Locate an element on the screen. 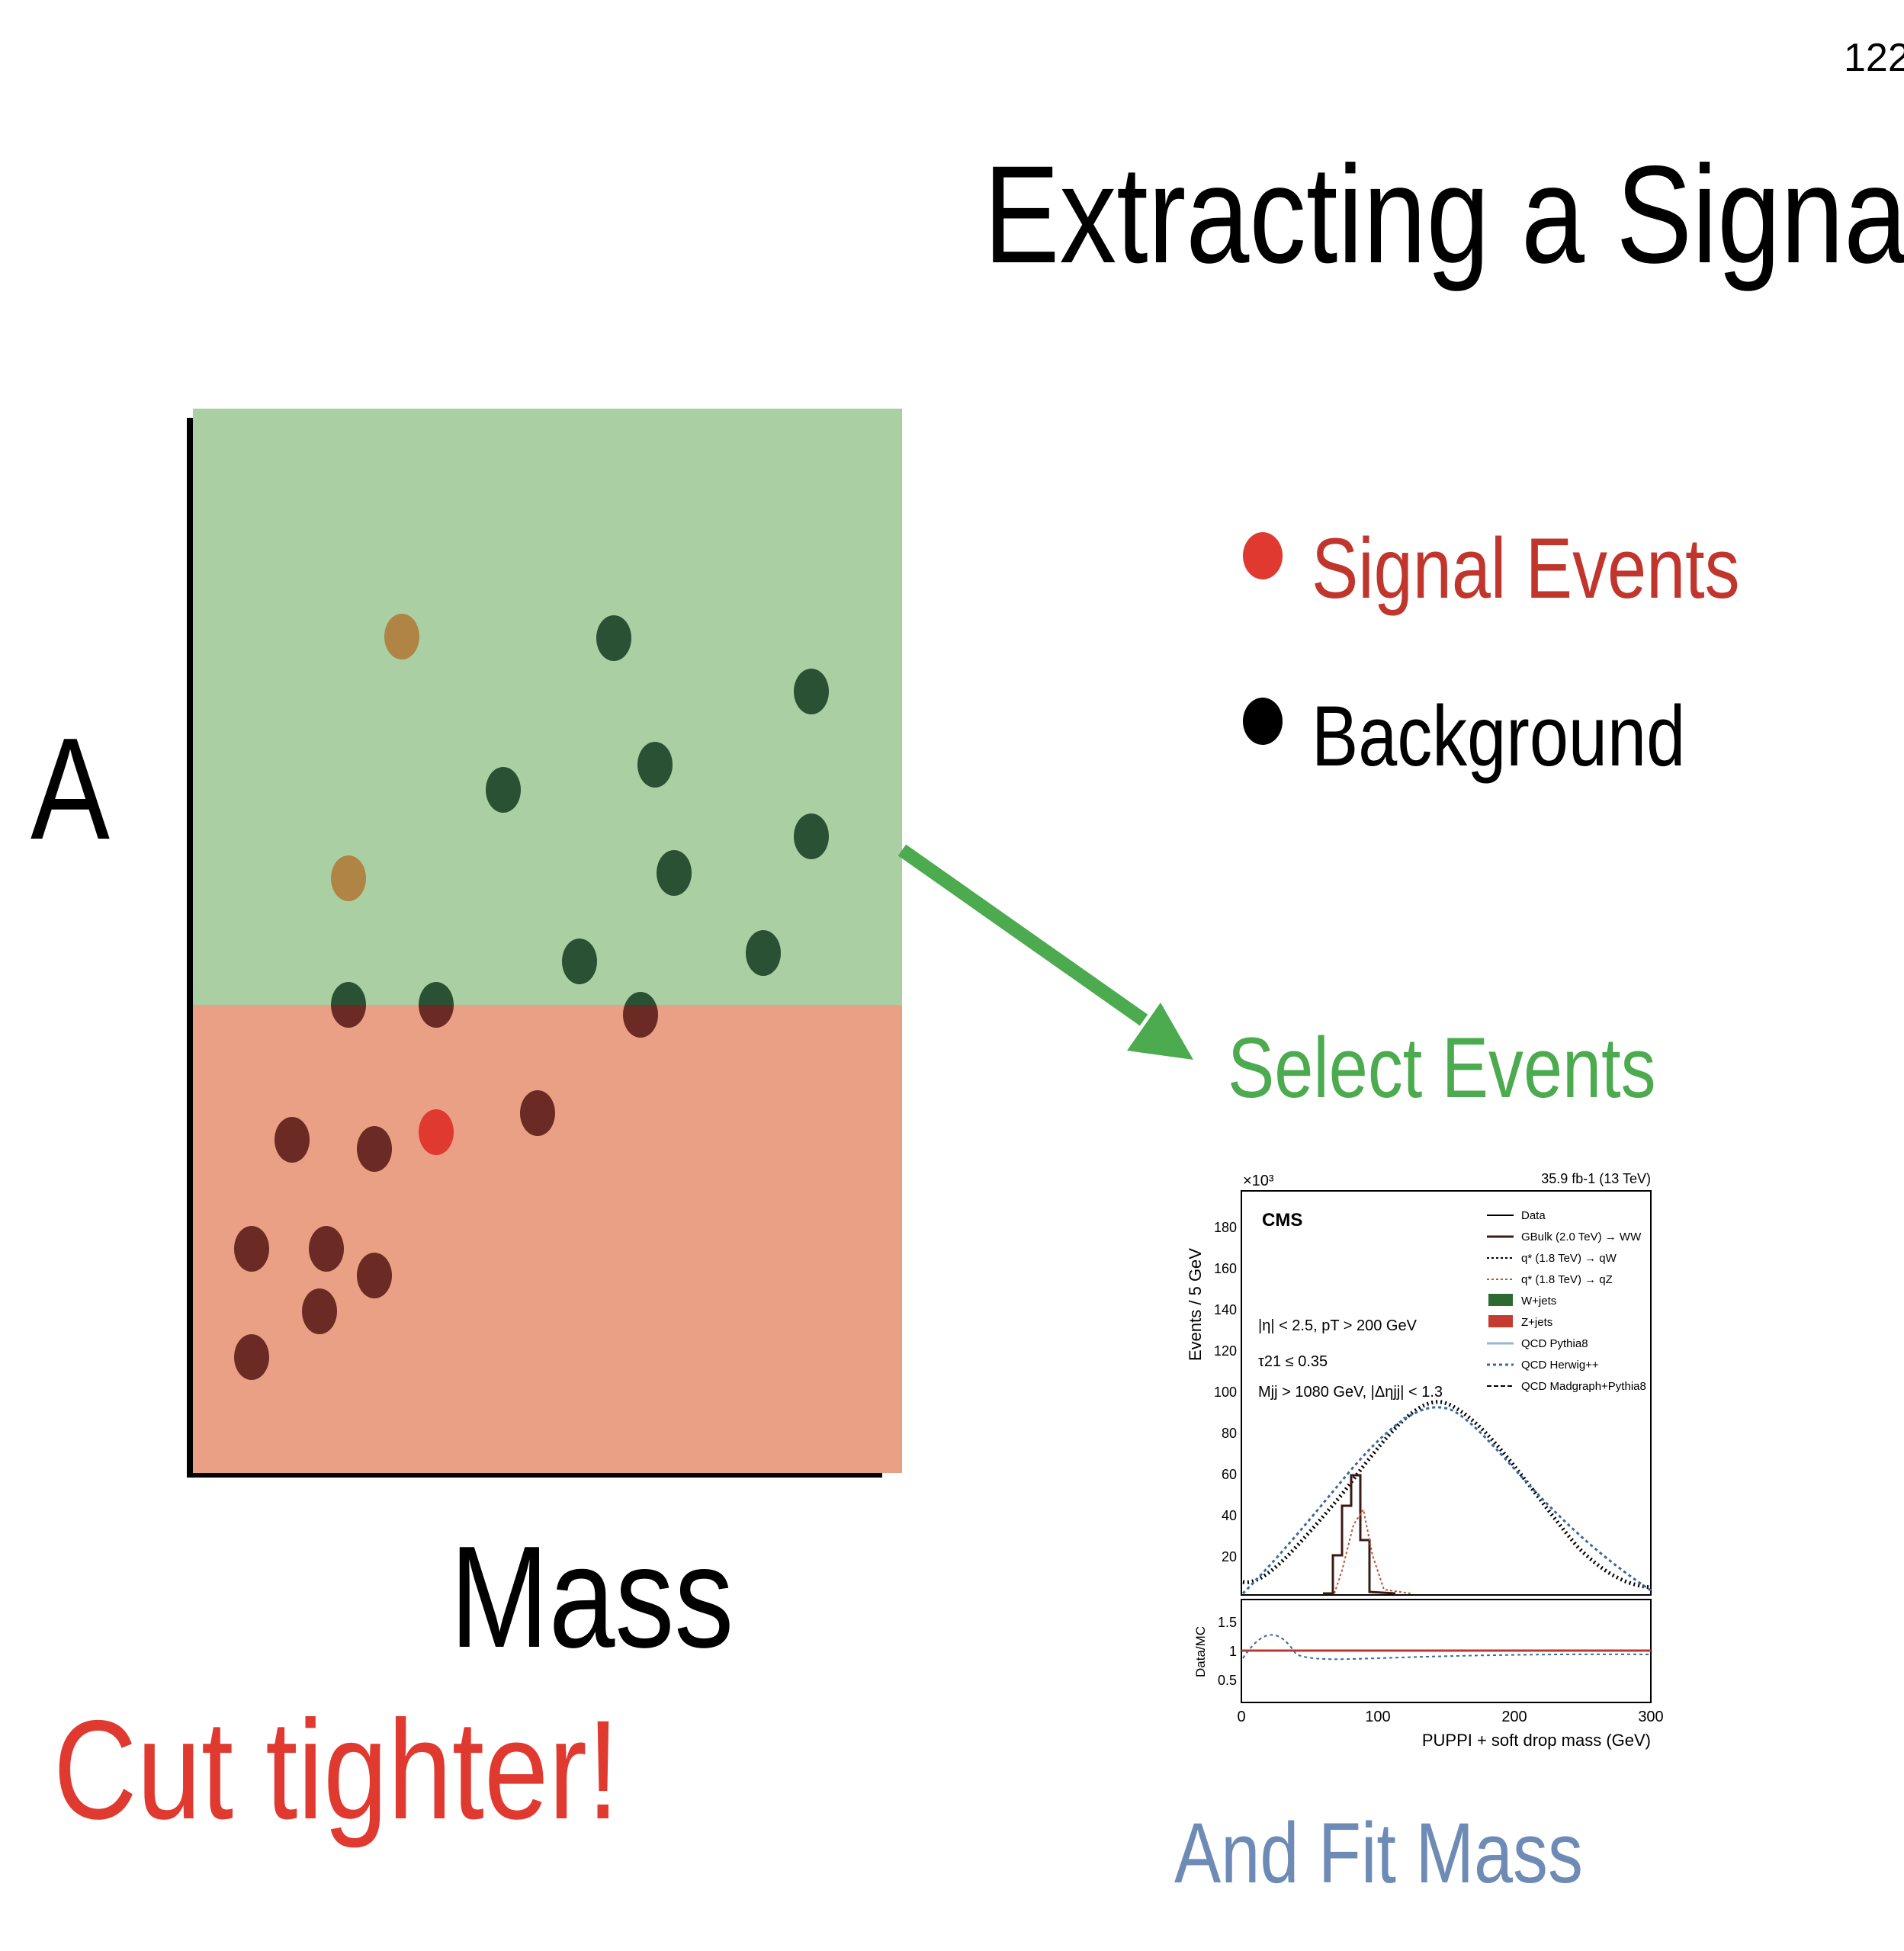 The image size is (1904, 1951). arrow-head-icon is located at coordinates (1160, 1031).